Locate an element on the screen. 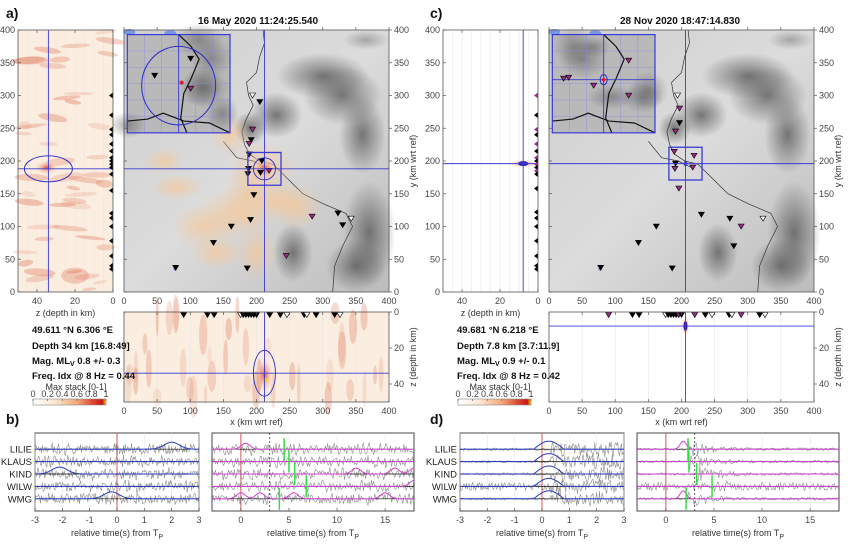 The image size is (850, 546). y-tick-label: 150 is located at coordinates (826, 194).